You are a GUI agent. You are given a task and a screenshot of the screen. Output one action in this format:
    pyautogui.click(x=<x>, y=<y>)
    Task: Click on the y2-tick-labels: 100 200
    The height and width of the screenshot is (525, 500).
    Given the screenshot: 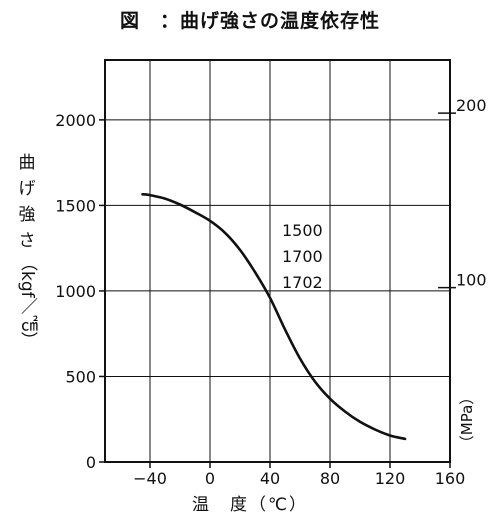 What is the action you would take?
    pyautogui.click(x=471, y=192)
    